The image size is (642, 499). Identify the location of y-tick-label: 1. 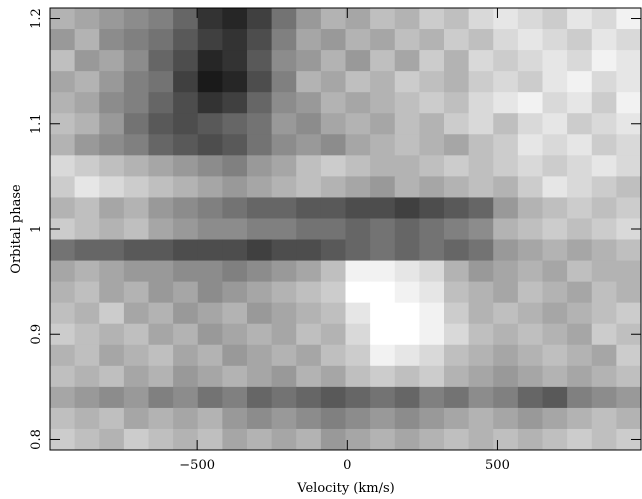
(36, 229).